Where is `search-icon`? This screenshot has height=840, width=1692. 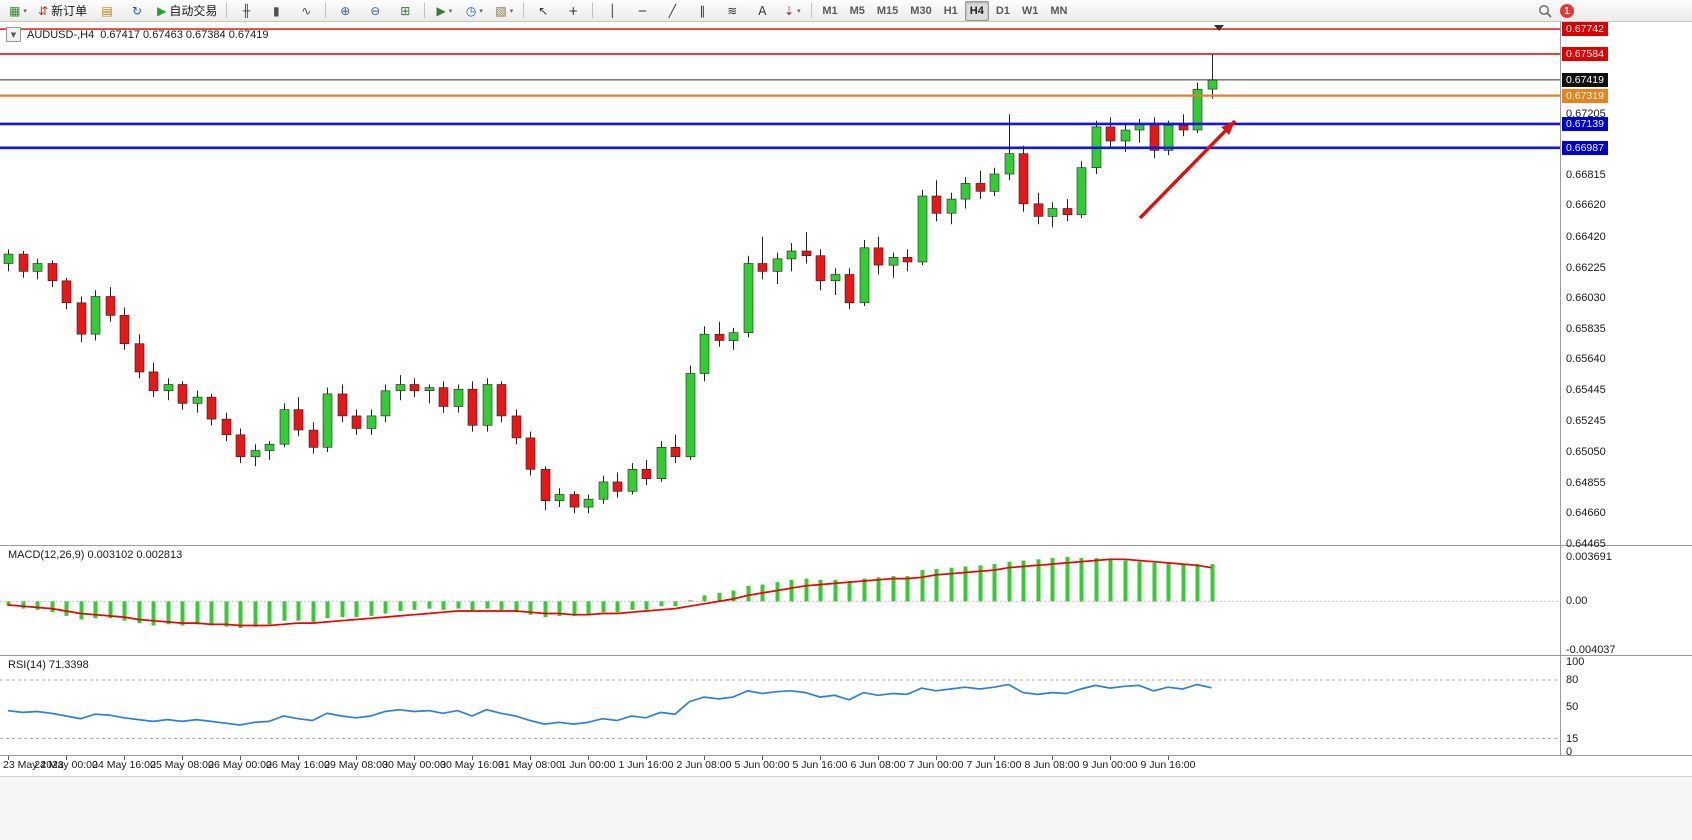 search-icon is located at coordinates (1545, 11).